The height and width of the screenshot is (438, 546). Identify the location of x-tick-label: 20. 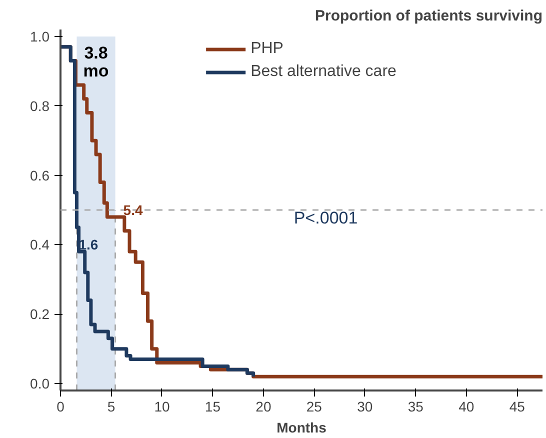
(264, 406).